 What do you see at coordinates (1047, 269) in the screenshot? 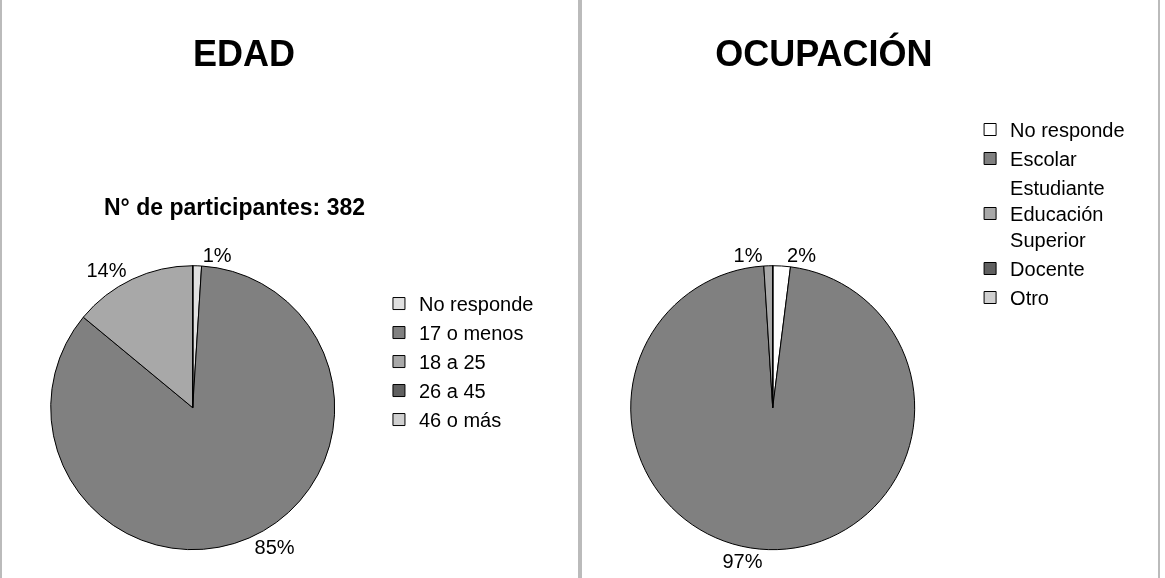
I see `legend-label: Docente` at bounding box center [1047, 269].